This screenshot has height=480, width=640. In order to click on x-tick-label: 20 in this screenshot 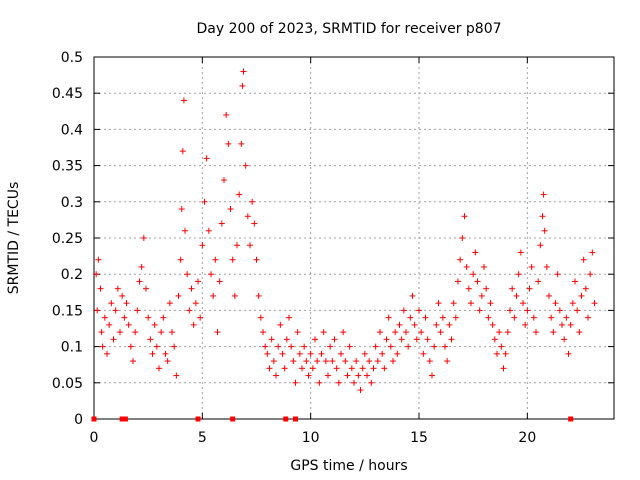, I will do `click(527, 438)`.